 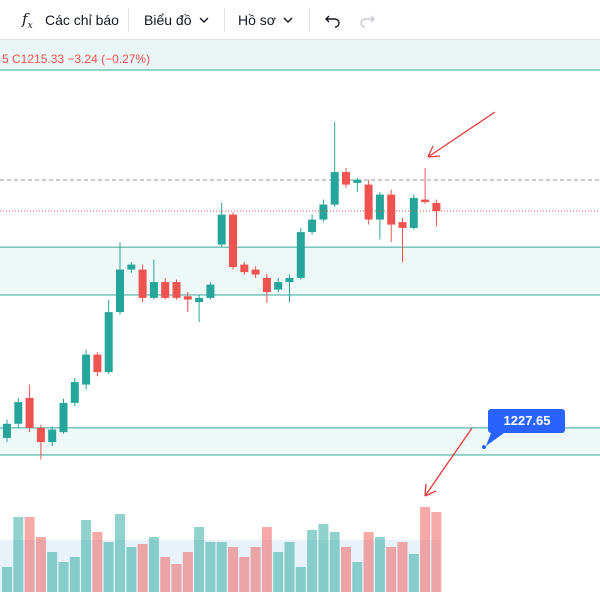 What do you see at coordinates (81, 59) in the screenshot?
I see `legend-values: C1215.33 −3.24 (−0.27%)` at bounding box center [81, 59].